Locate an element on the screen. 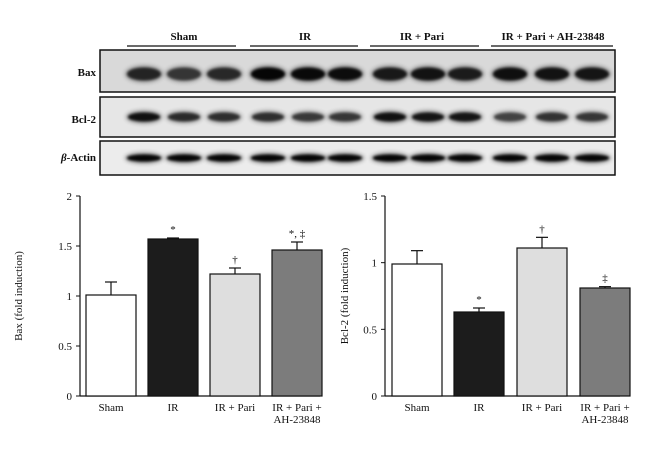  y-tick-label: 2 is located at coordinates (70, 197).